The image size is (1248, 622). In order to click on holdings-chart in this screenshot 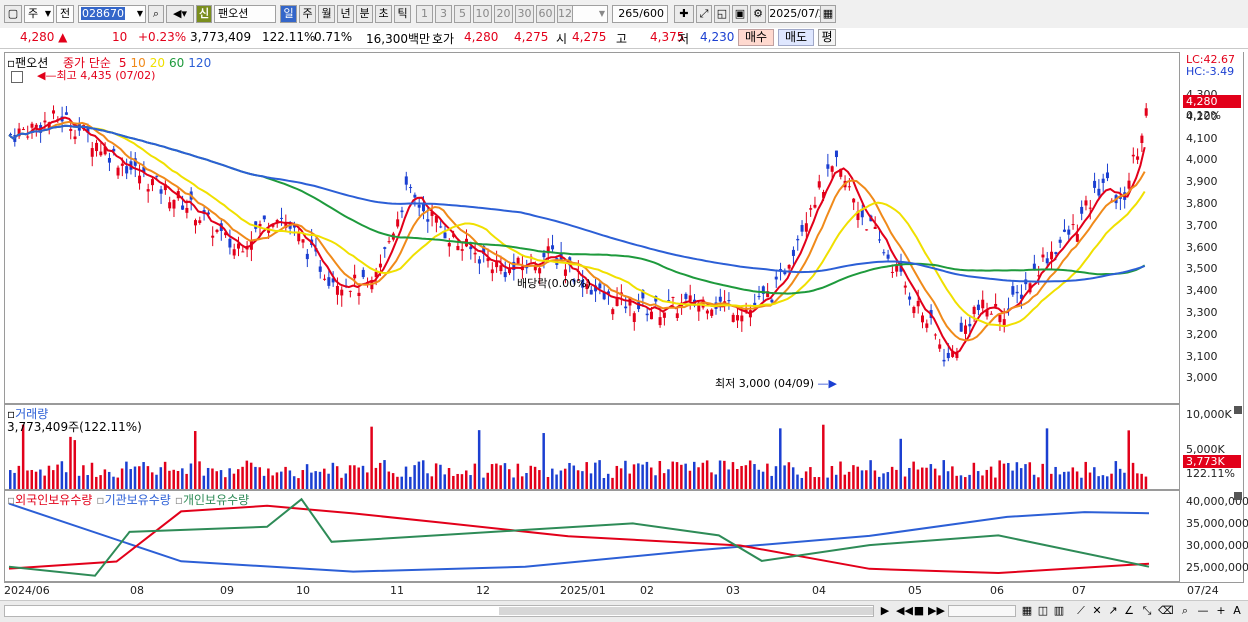, I will do `click(592, 536)`.